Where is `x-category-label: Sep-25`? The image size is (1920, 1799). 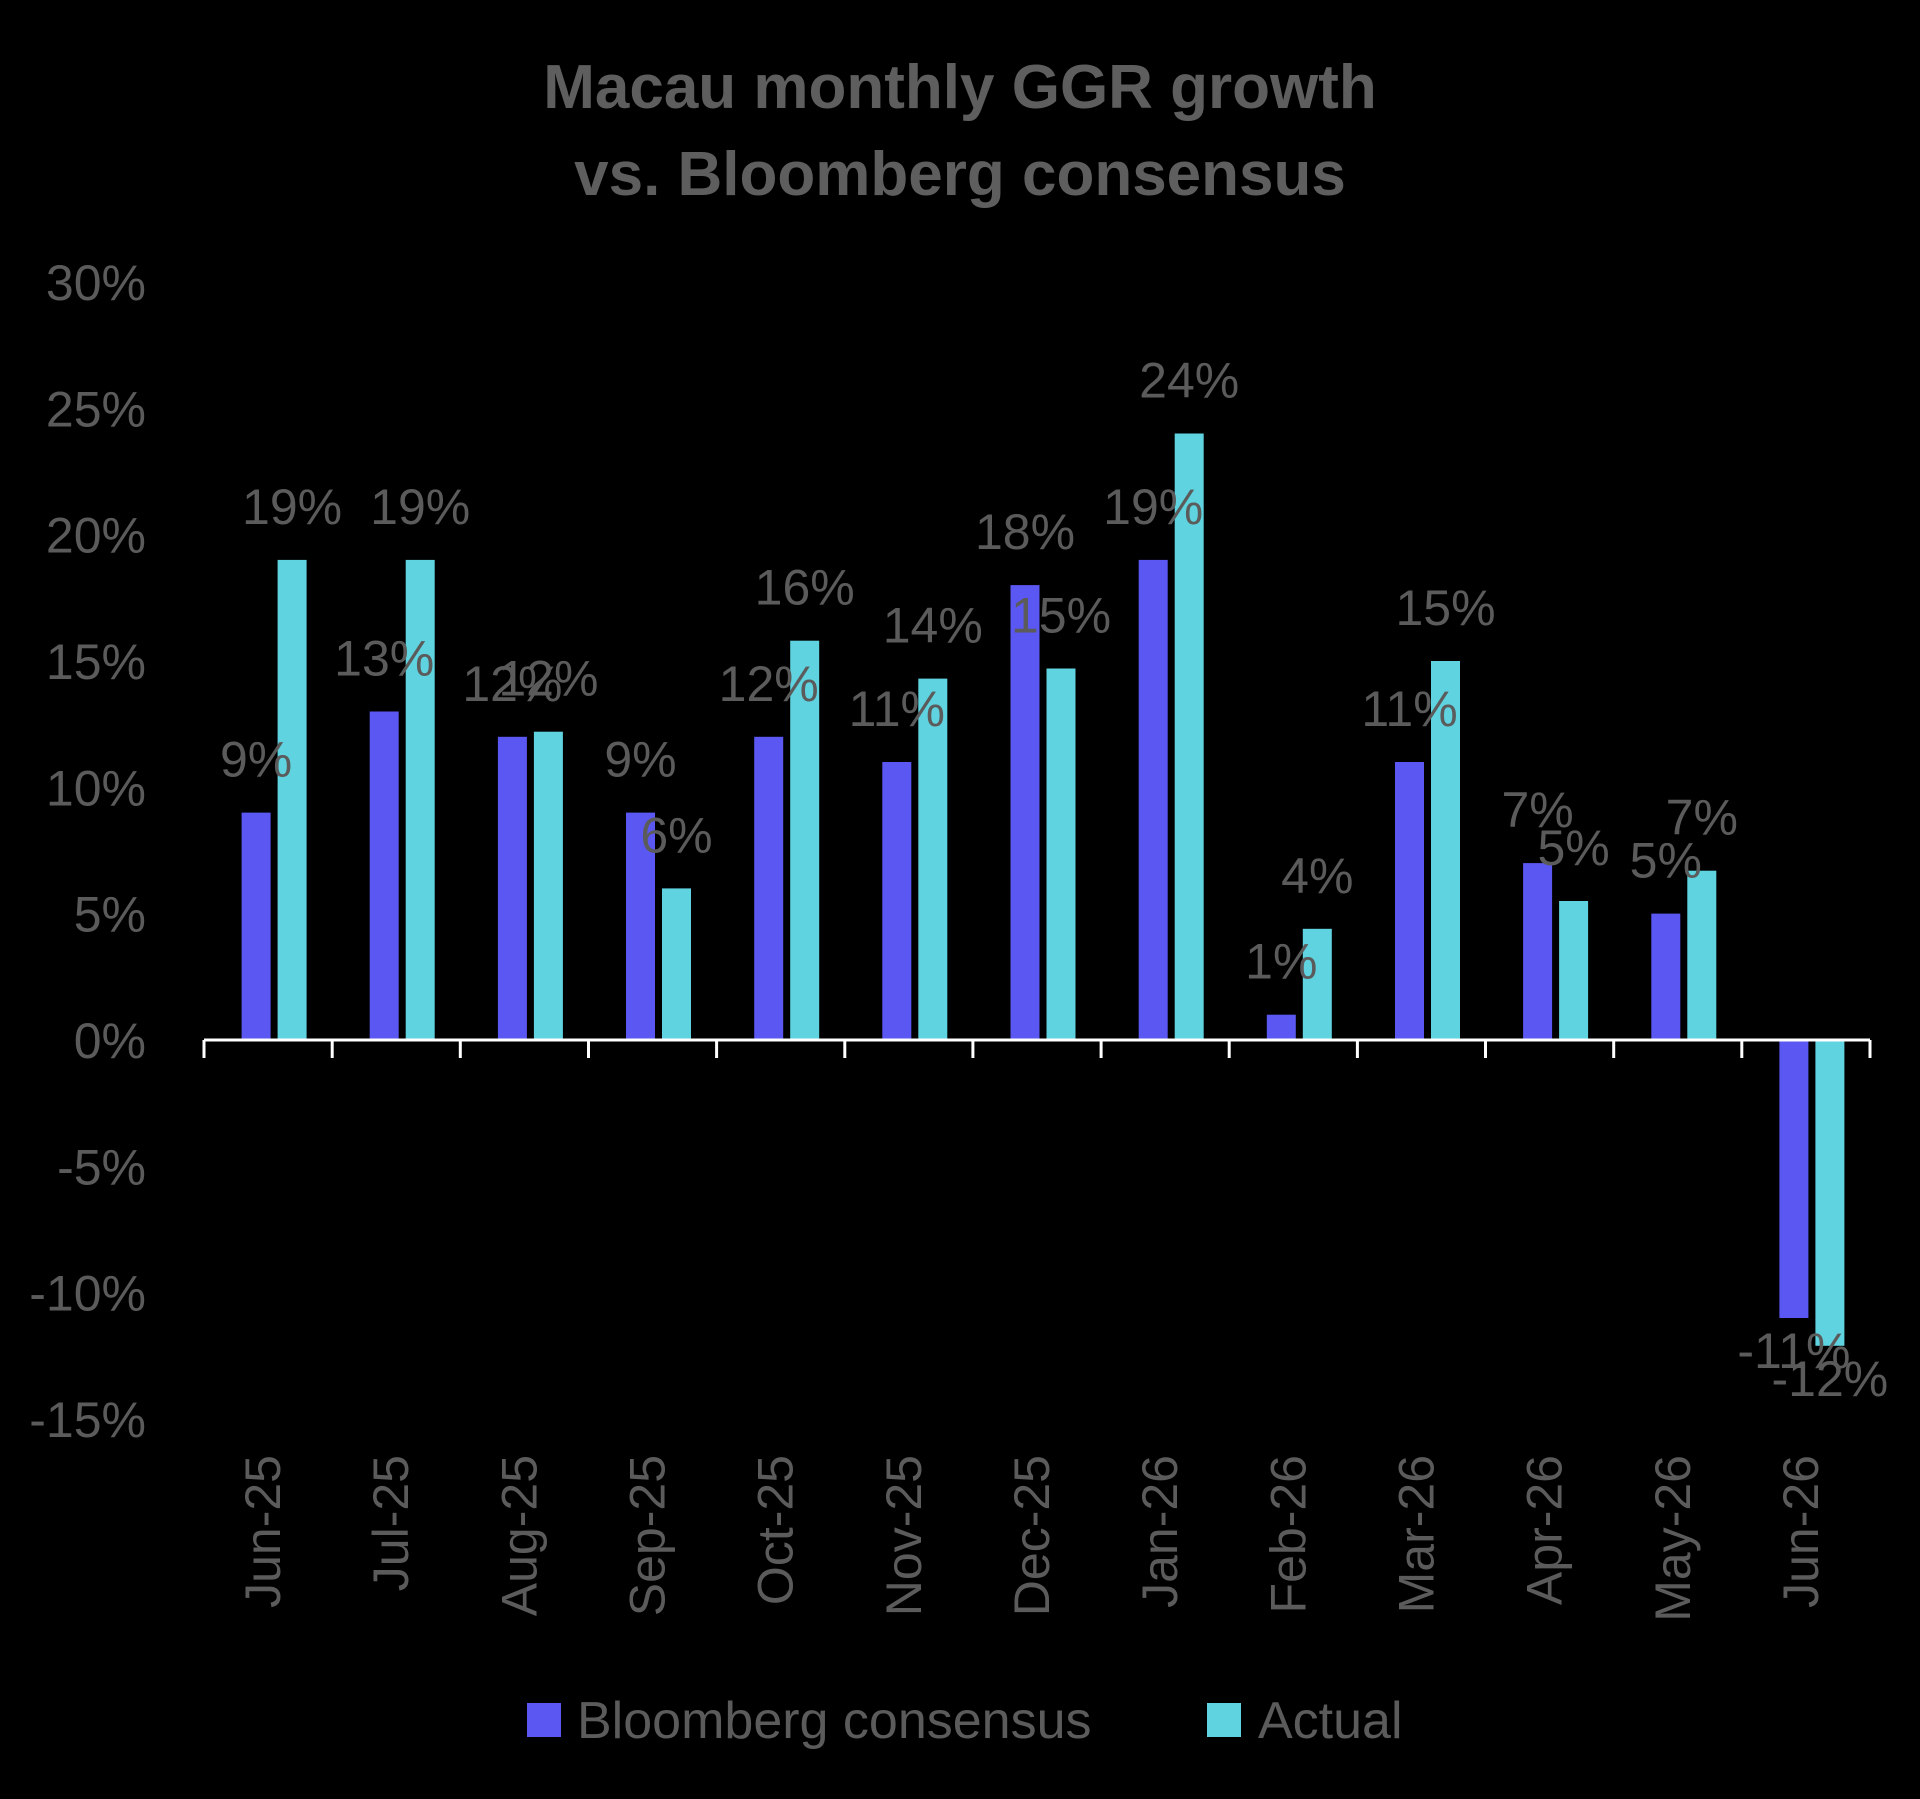 x-category-label: Sep-25 is located at coordinates (648, 1535).